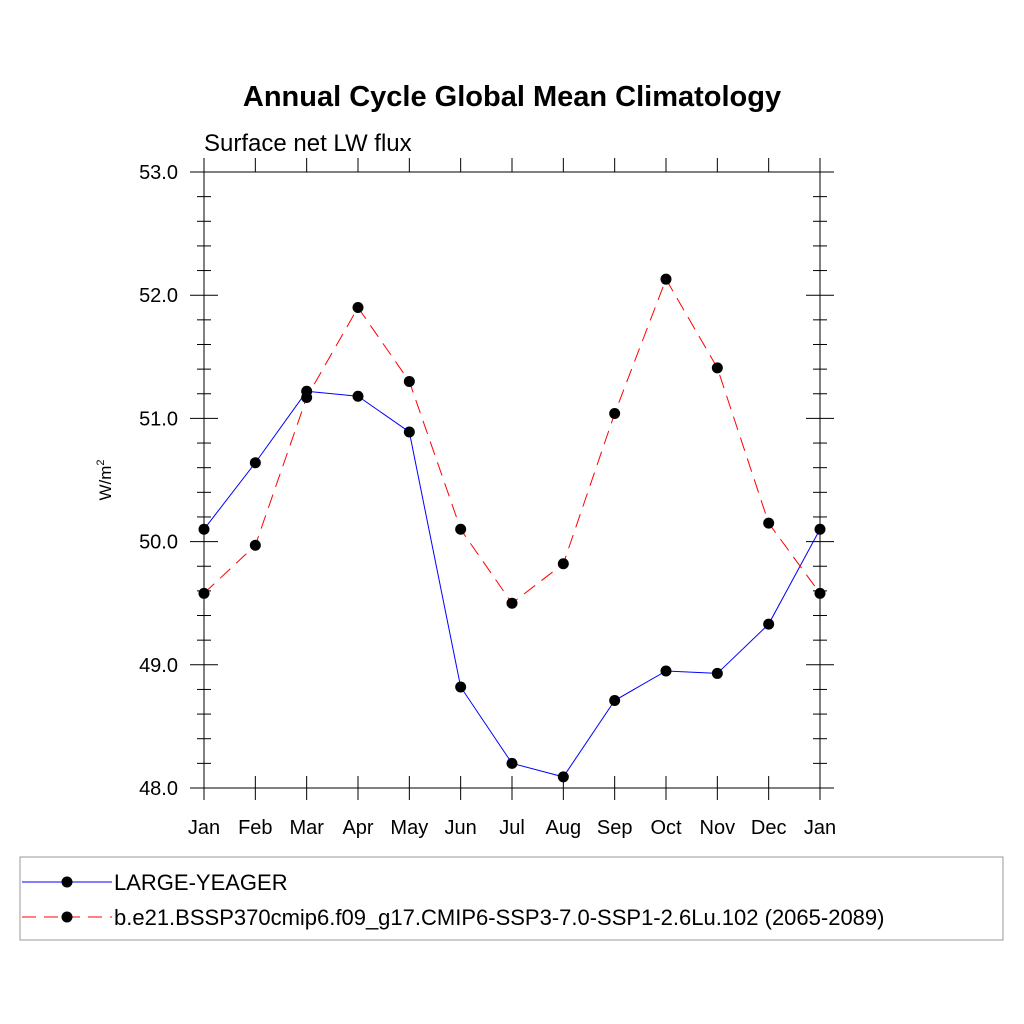 The image size is (1024, 1024). What do you see at coordinates (306, 828) in the screenshot?
I see `x-tick-label: Mar` at bounding box center [306, 828].